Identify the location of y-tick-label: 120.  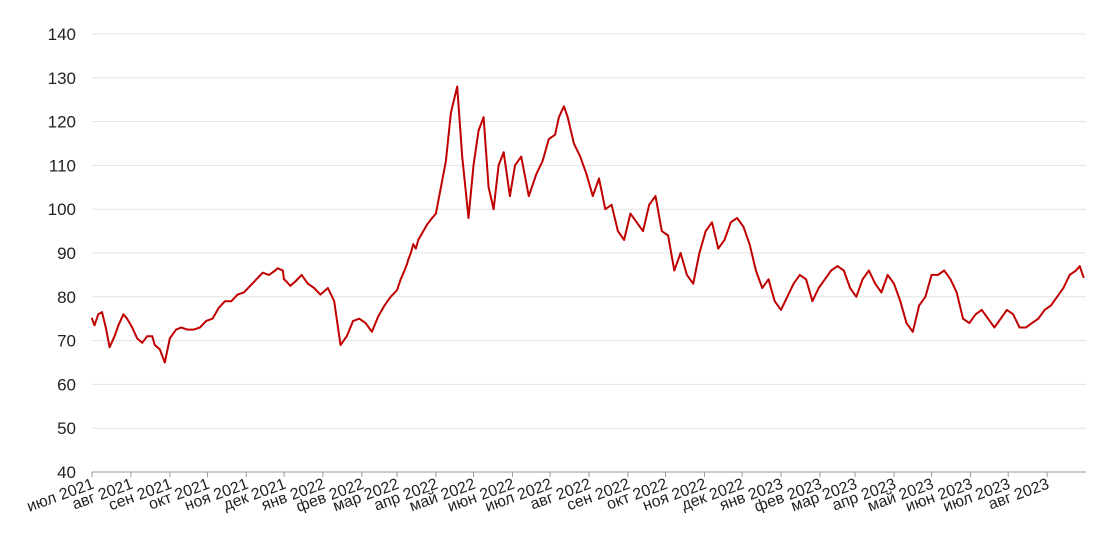
(62, 122).